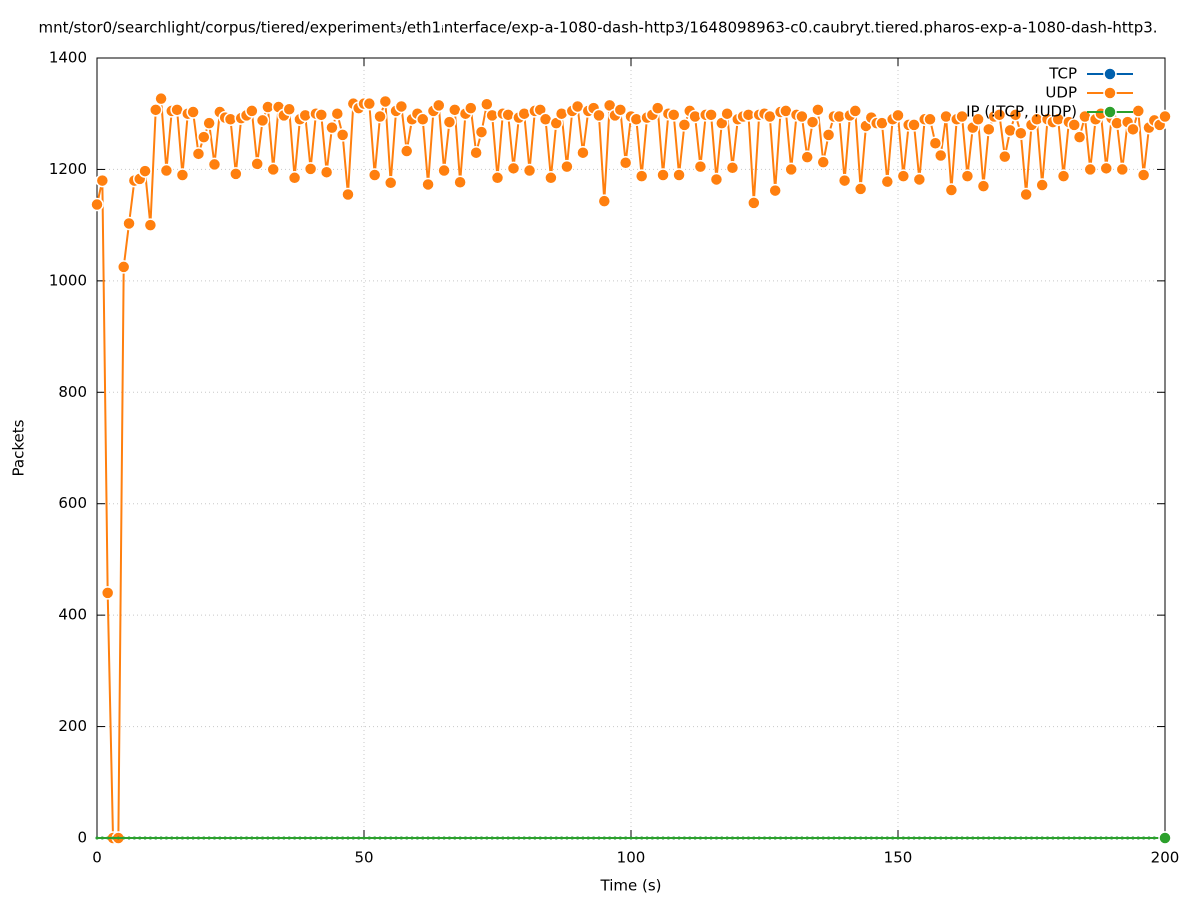  Describe the element at coordinates (68, 58) in the screenshot. I see `y-tick-label: 1400` at that location.